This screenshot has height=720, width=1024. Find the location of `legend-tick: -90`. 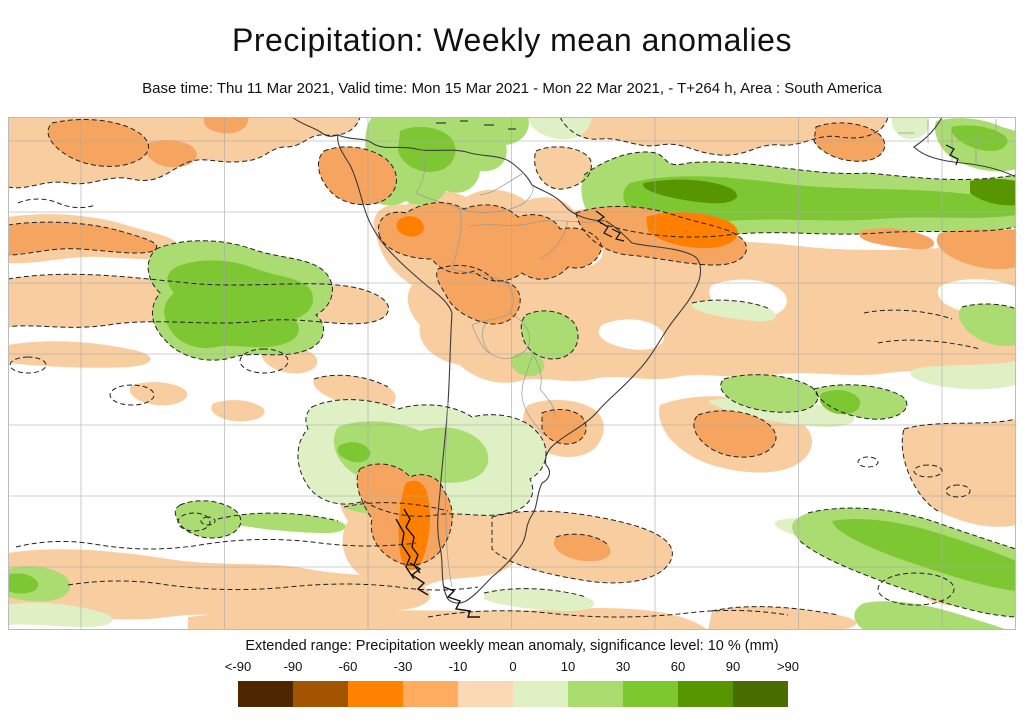

legend-tick: -90 is located at coordinates (293, 666).